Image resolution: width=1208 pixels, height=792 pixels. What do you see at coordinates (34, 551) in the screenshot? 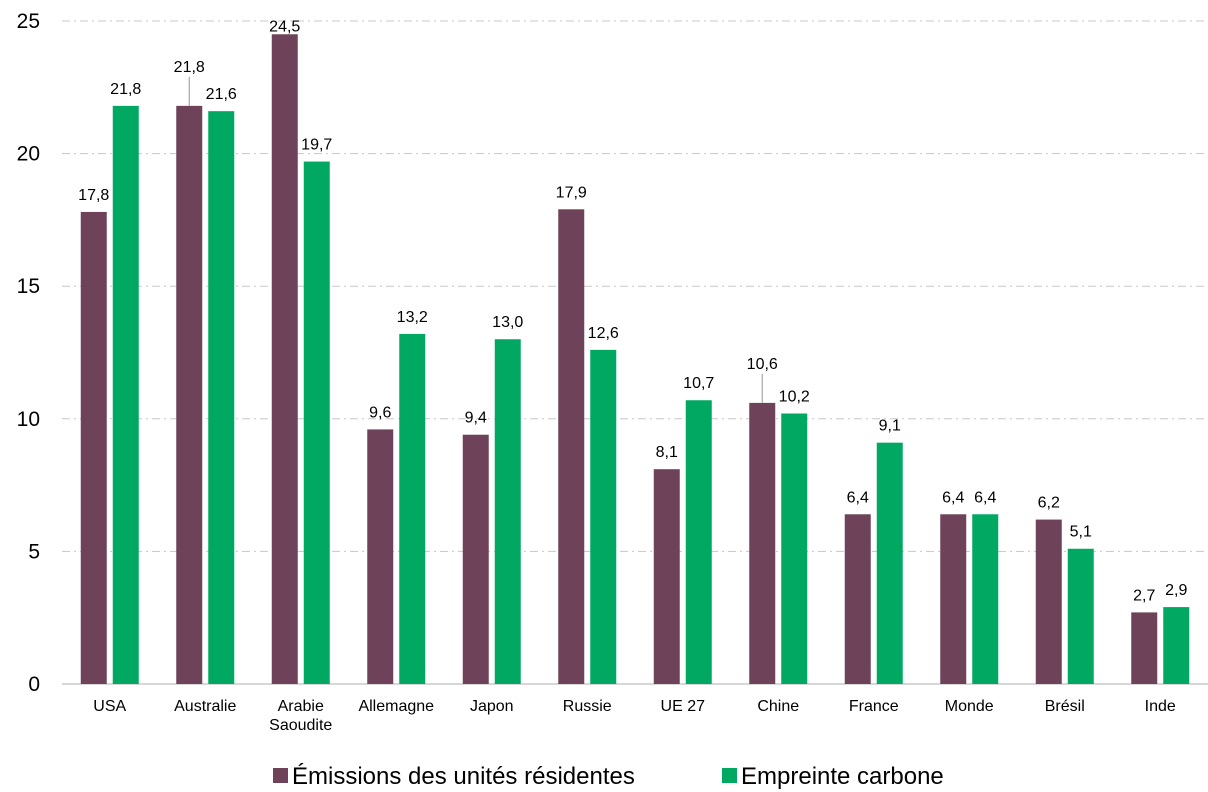
I see `y-tick-label: 5` at bounding box center [34, 551].